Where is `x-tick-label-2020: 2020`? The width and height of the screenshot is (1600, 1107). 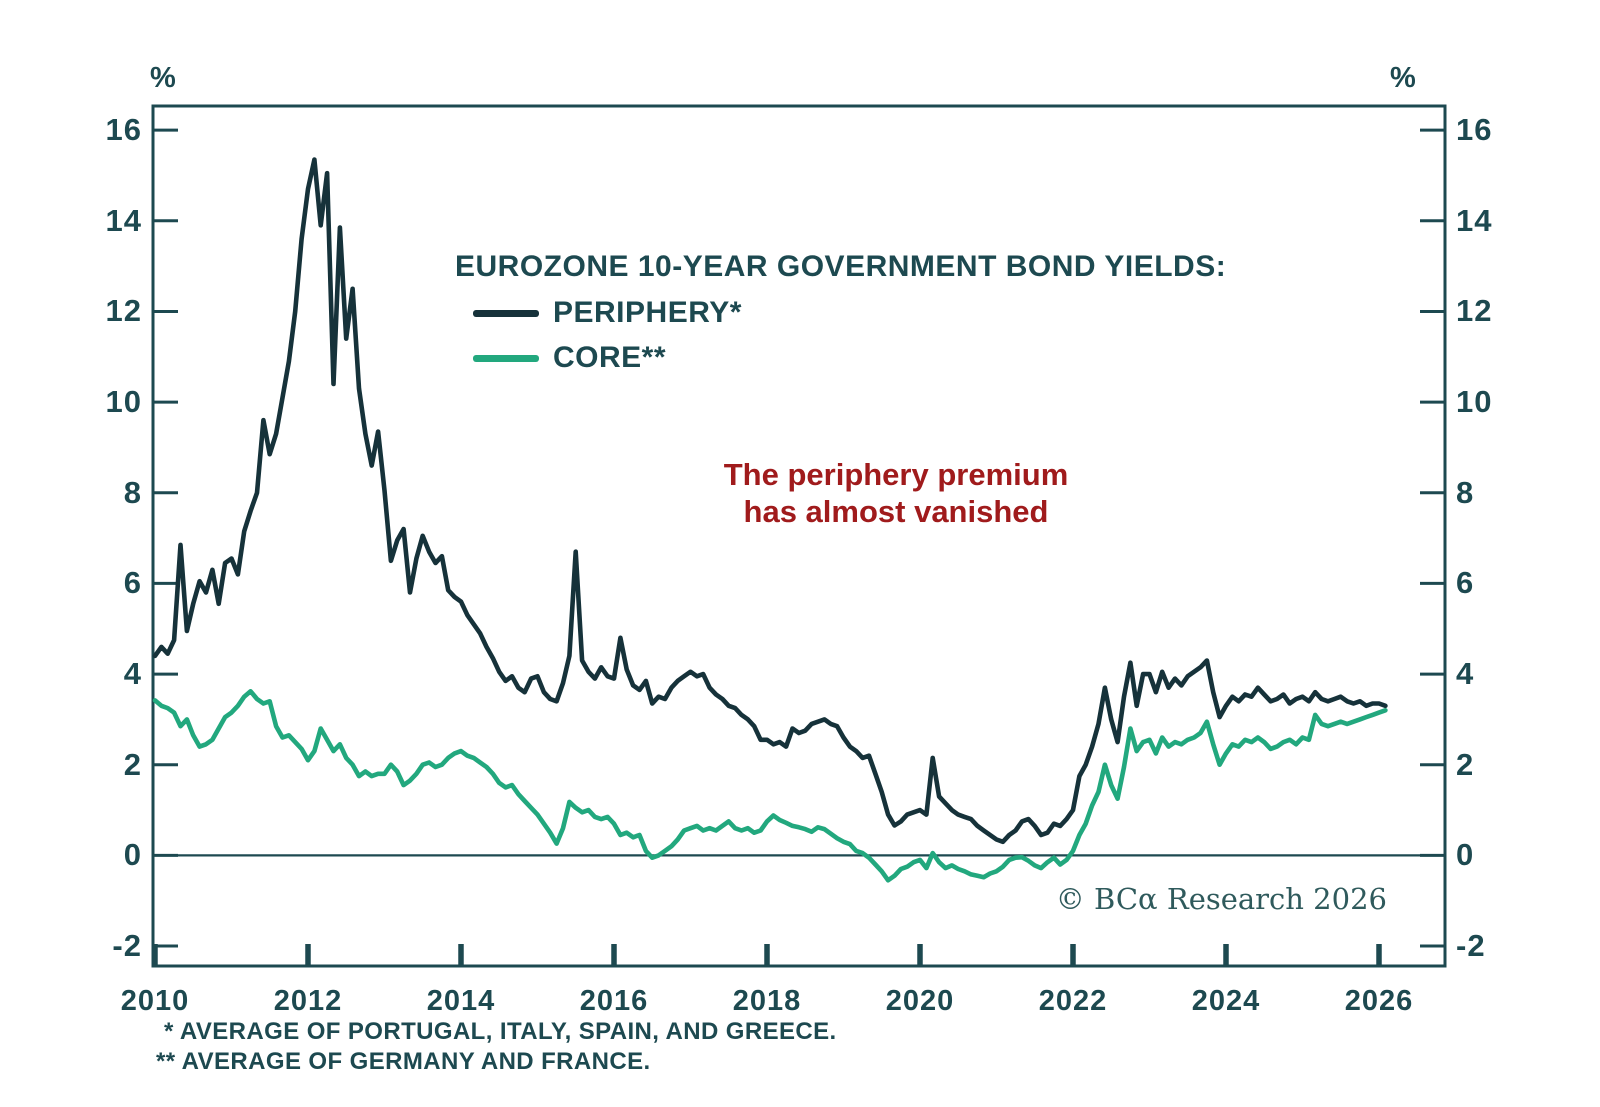
x-tick-label-2020: 2020 is located at coordinates (920, 1001).